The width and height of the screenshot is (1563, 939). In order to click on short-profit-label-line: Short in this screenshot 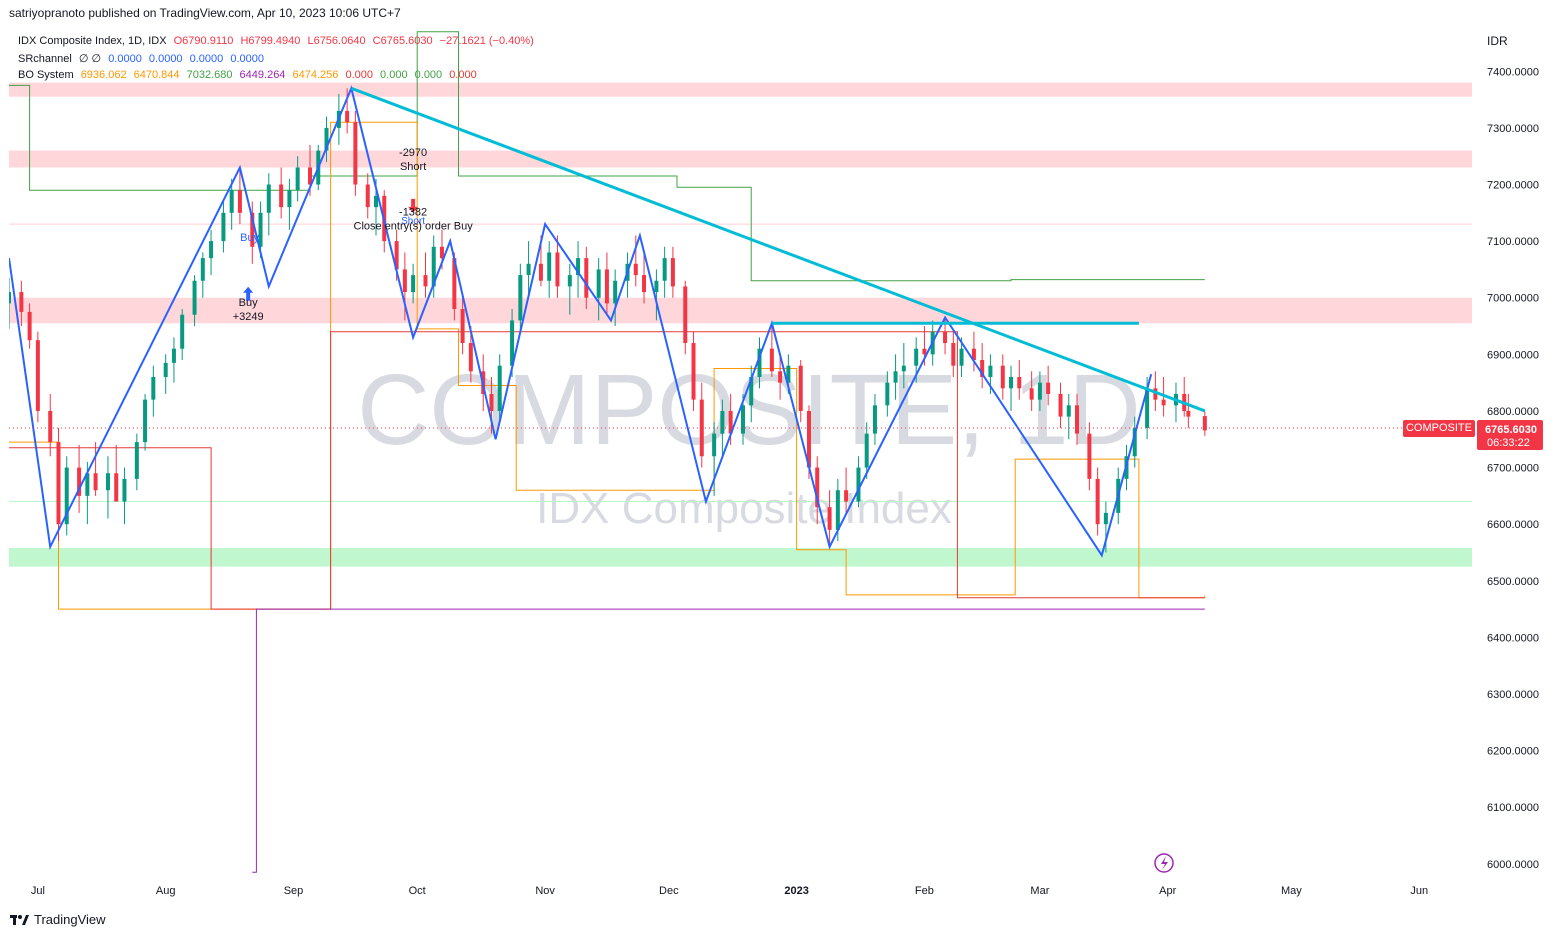, I will do `click(413, 167)`.